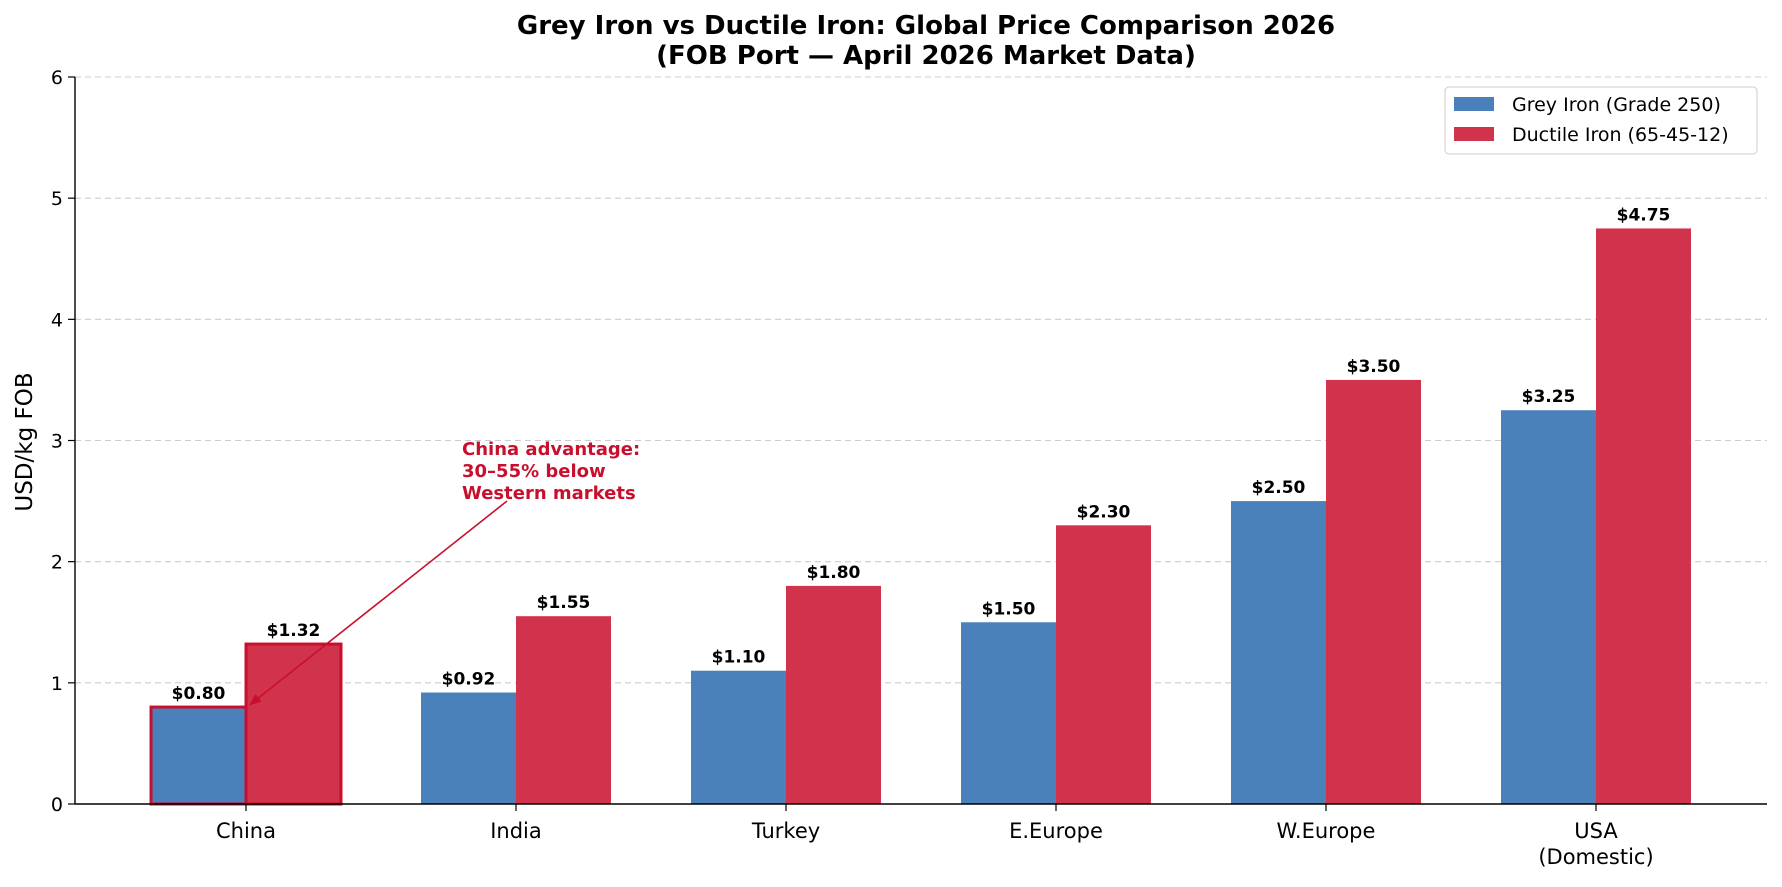 The width and height of the screenshot is (1782, 887). Describe the element at coordinates (1009, 609) in the screenshot. I see `data-label: $1.50` at that location.